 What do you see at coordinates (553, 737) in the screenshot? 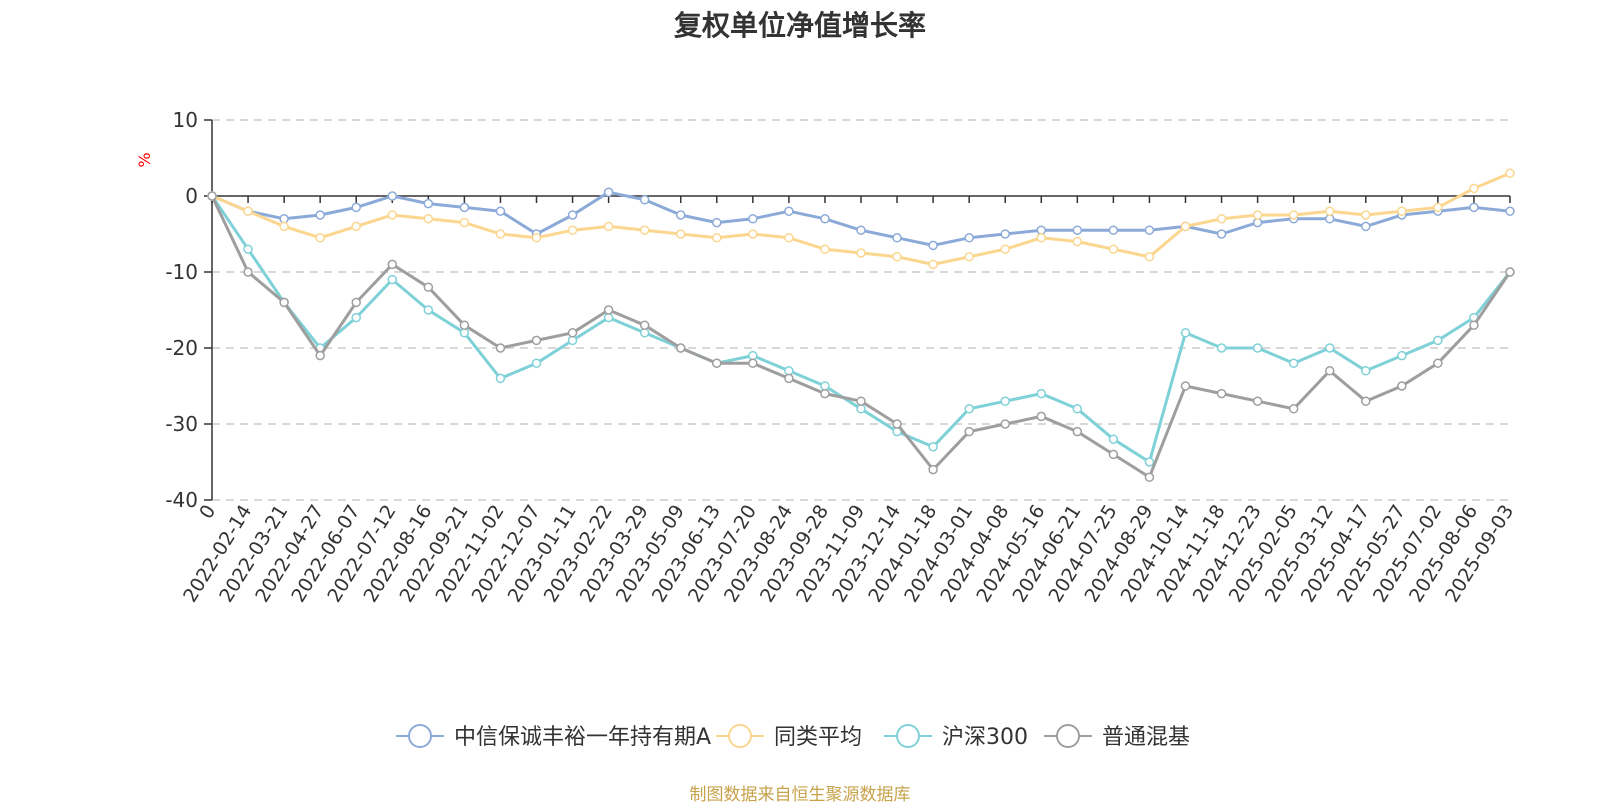
I see `legend-item: 中信保诚丰裕一年持有期A` at bounding box center [553, 737].